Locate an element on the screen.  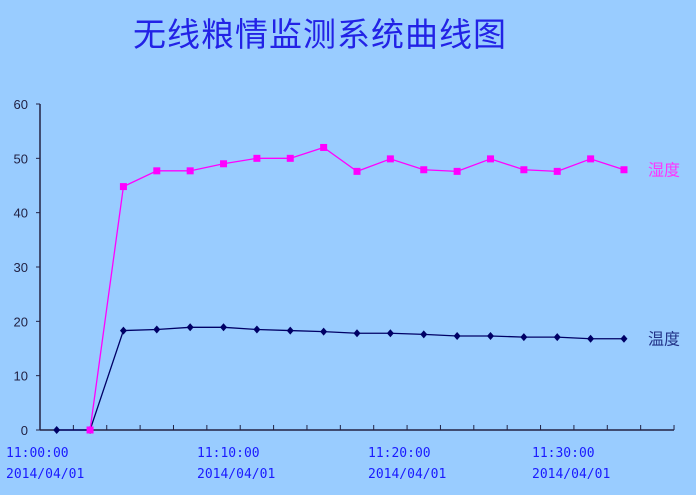
y-tick-label: 40 is located at coordinates (21, 213).